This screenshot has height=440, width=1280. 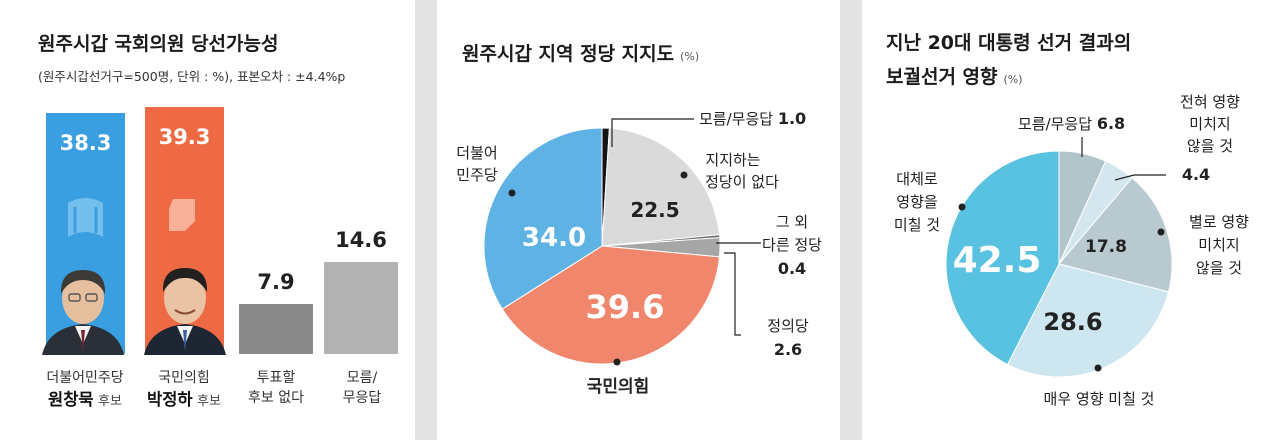 I want to click on chart2-title-text: 원주시갑 지역 정당 지지도, so click(x=568, y=54).